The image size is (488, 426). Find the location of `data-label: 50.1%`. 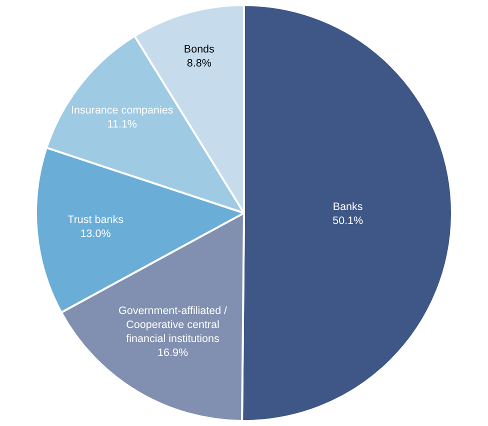

data-label: 50.1% is located at coordinates (348, 221).